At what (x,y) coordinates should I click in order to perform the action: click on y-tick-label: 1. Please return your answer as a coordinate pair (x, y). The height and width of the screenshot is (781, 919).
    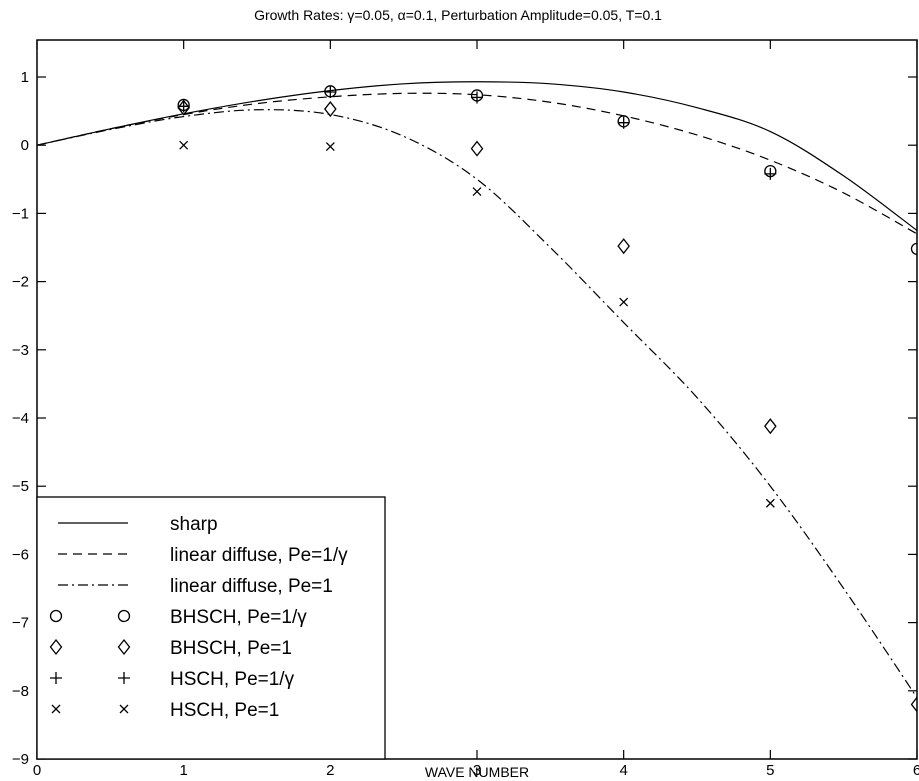
    Looking at the image, I should click on (25, 77).